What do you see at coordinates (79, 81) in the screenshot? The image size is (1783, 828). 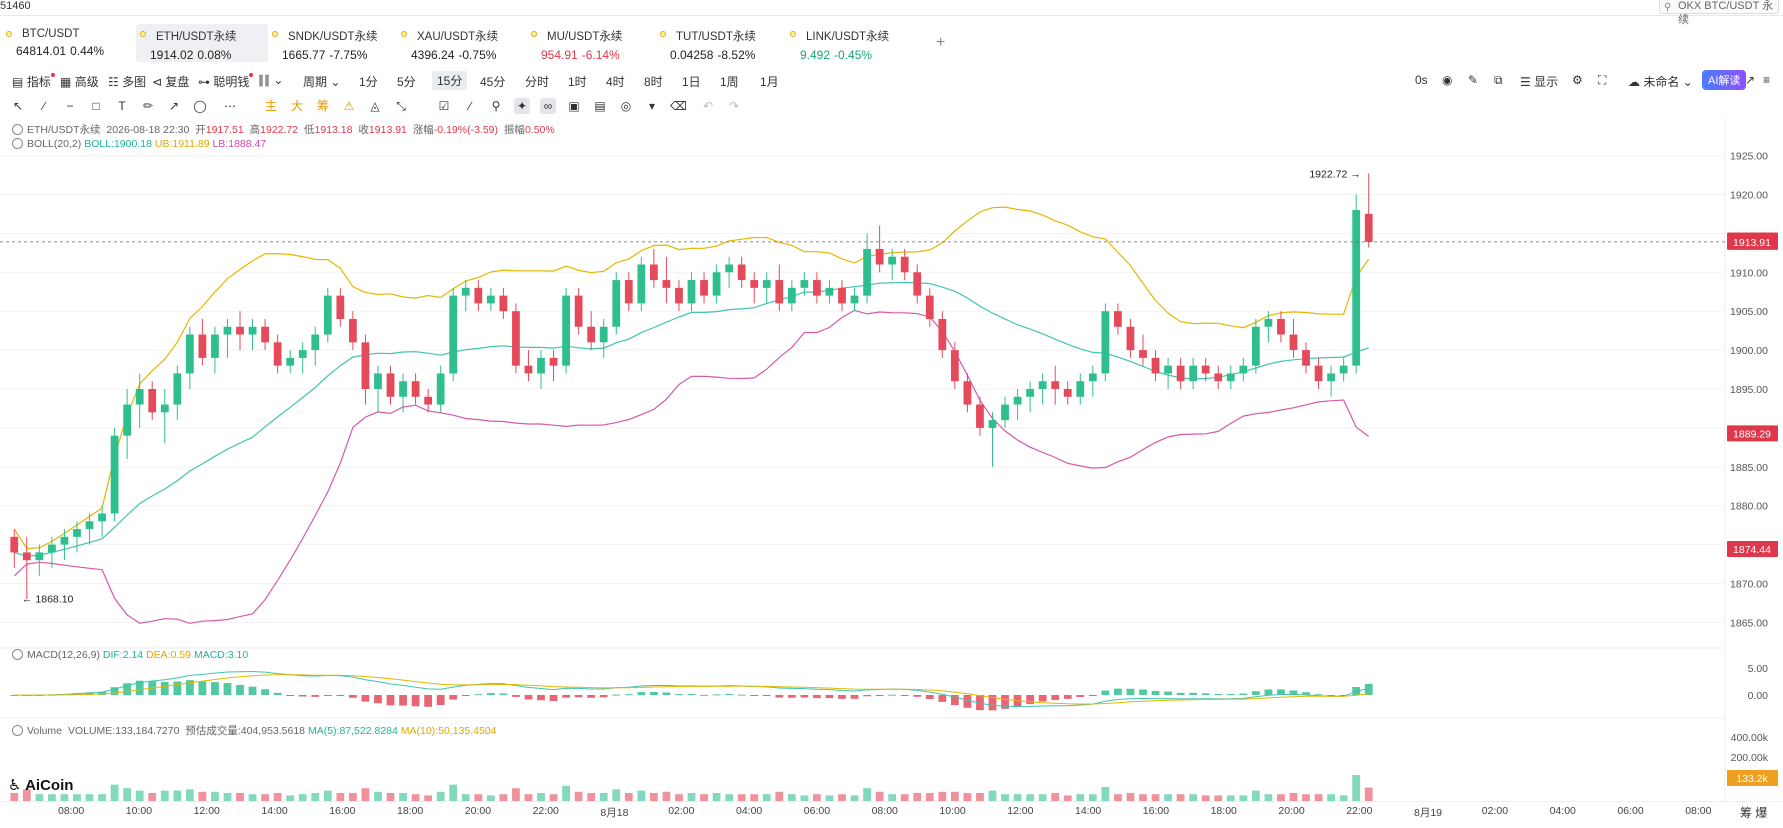 I see `advanced-button: ▦ 高级` at bounding box center [79, 81].